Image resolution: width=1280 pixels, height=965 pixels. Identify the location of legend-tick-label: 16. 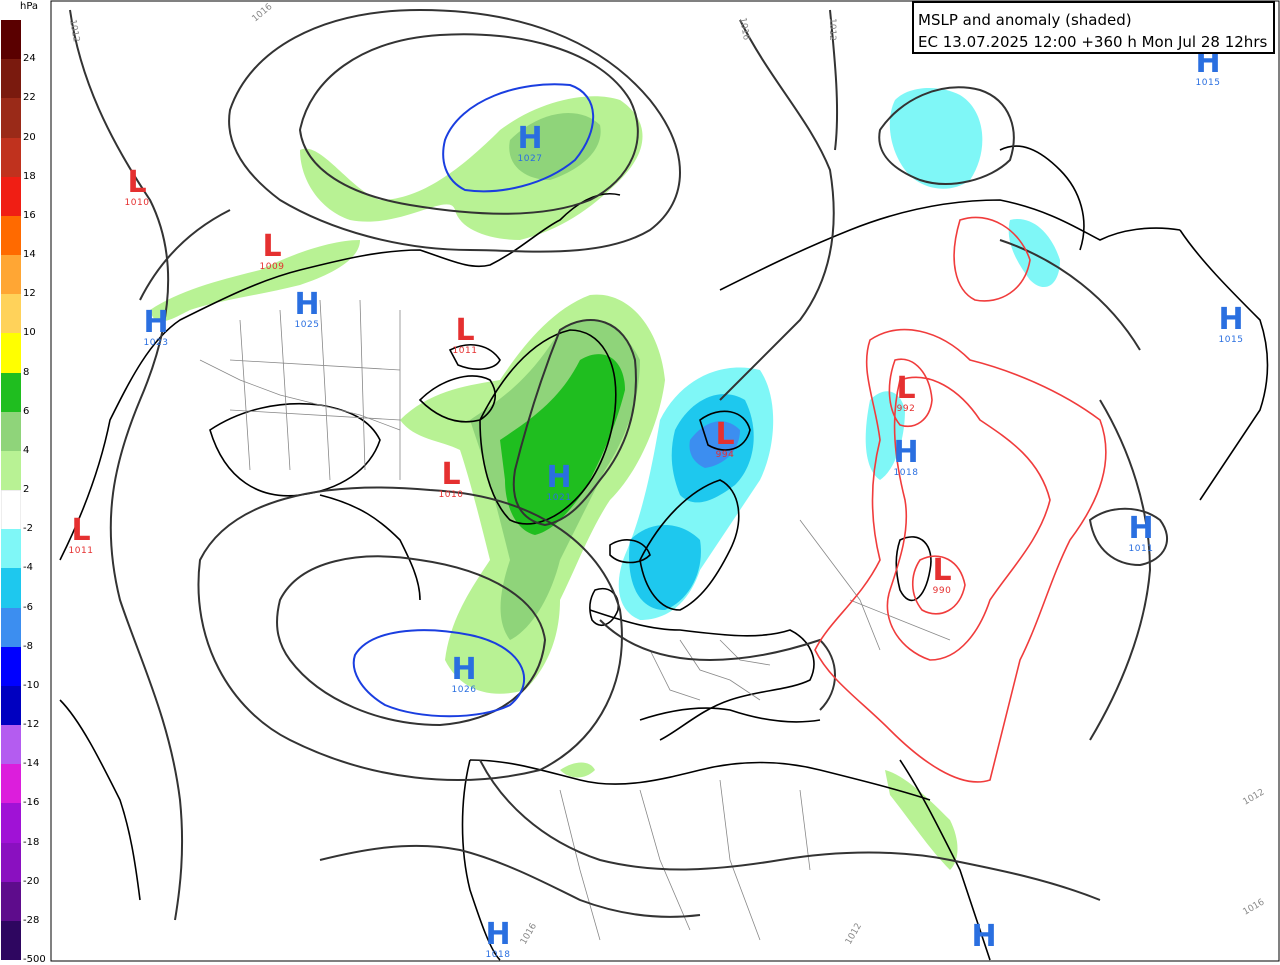
(29, 215).